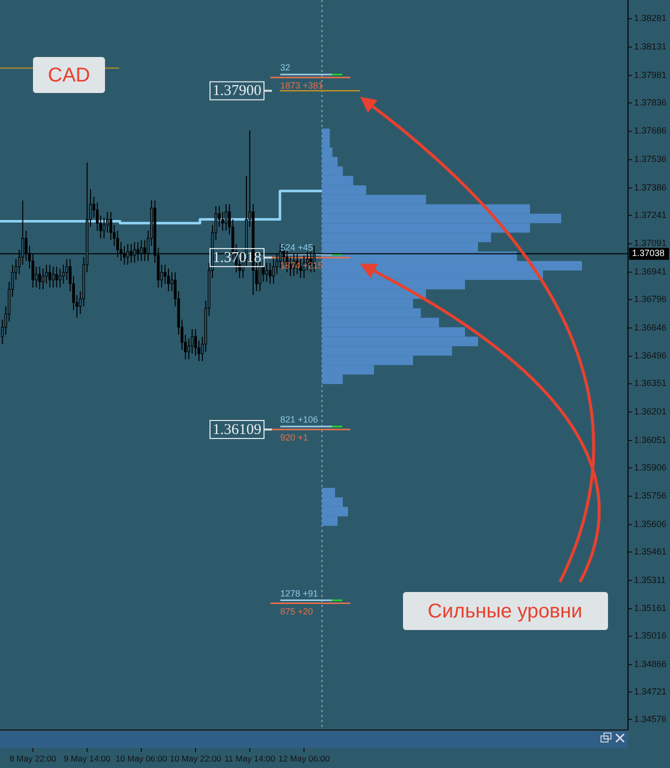 This screenshot has height=768, width=670. What do you see at coordinates (650, 383) in the screenshot?
I see `y-tick-label: 1.36351` at bounding box center [650, 383].